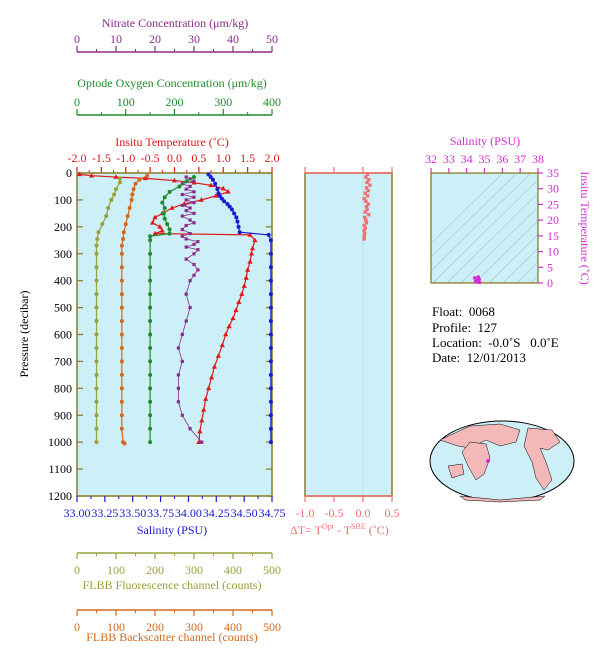 This screenshot has height=662, width=608. What do you see at coordinates (339, 529) in the screenshot?
I see `delta-t-axis-label: ΔT= TOpt - TSBE (˚C)` at bounding box center [339, 529].